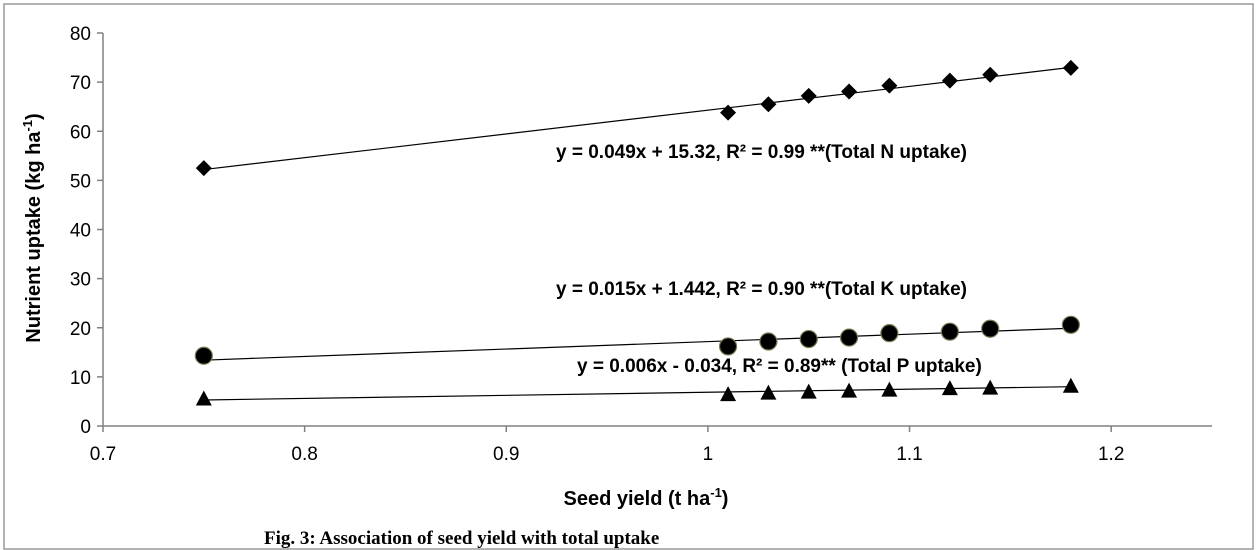 The height and width of the screenshot is (550, 1257). What do you see at coordinates (80, 378) in the screenshot?
I see `y-tick-label: 10` at bounding box center [80, 378].